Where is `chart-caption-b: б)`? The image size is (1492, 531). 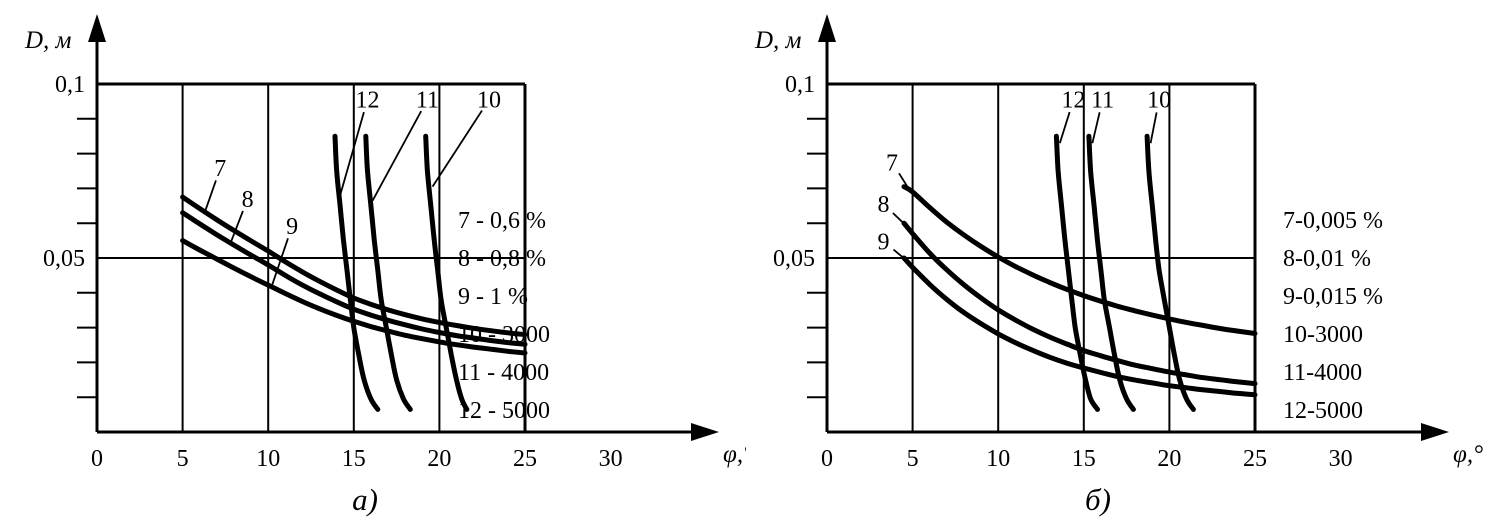 chart-caption-b: б) is located at coordinates (1098, 499).